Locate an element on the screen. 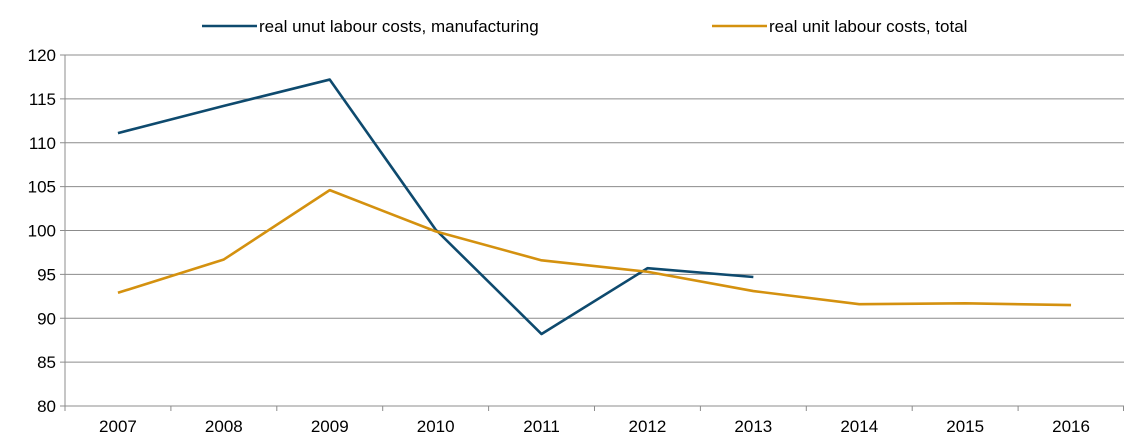 This screenshot has width=1124, height=443. legend-label: real unut labour costs, manufacturing is located at coordinates (399, 26).